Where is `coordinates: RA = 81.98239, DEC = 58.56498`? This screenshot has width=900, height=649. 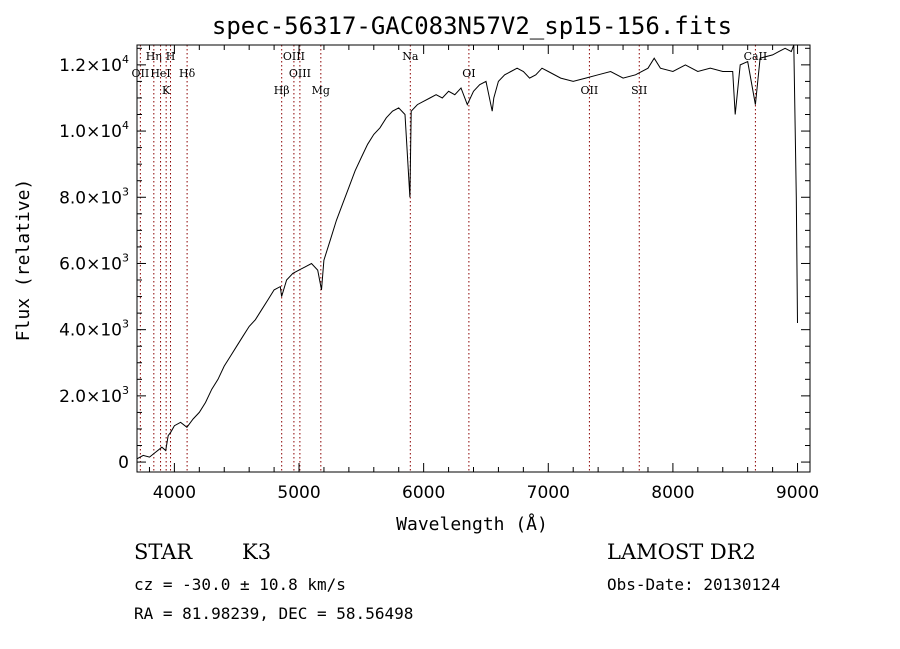 coordinates: RA = 81.98239, DEC = 58.56498 is located at coordinates (274, 613).